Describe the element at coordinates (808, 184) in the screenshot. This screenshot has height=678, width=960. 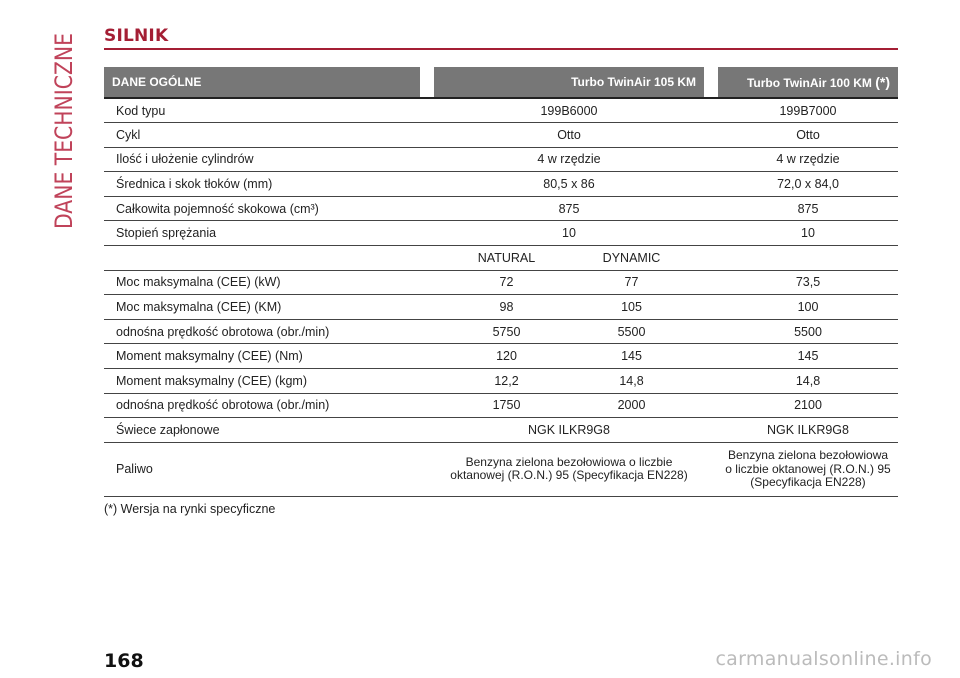
I see `cell-100: 72,0 x 84,0` at that location.